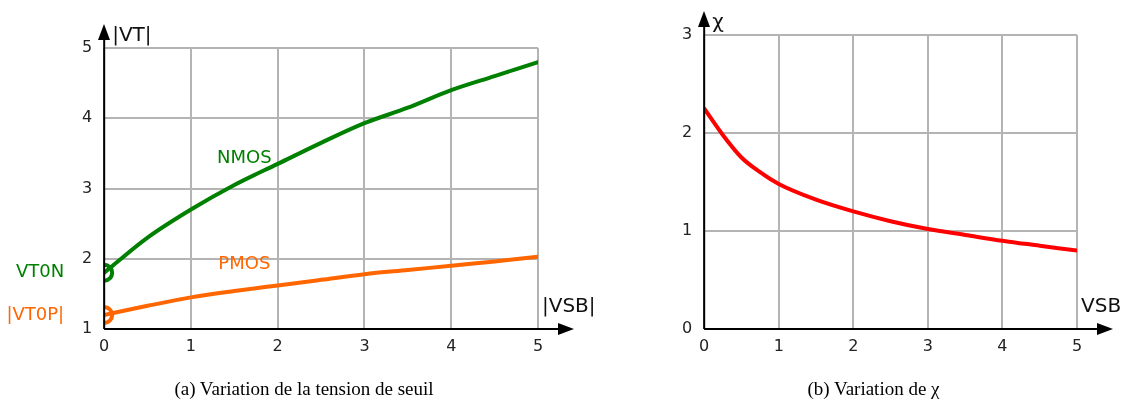 This screenshot has height=411, width=1147. Describe the element at coordinates (87, 47) in the screenshot. I see `y-tick-label: 5` at that location.